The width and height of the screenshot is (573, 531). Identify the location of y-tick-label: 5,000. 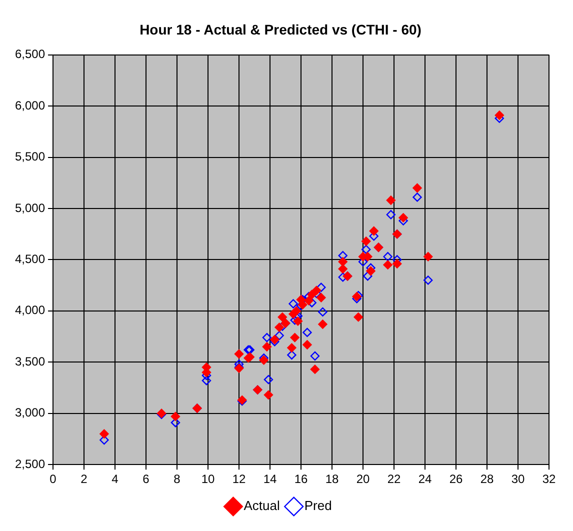
(30, 207).